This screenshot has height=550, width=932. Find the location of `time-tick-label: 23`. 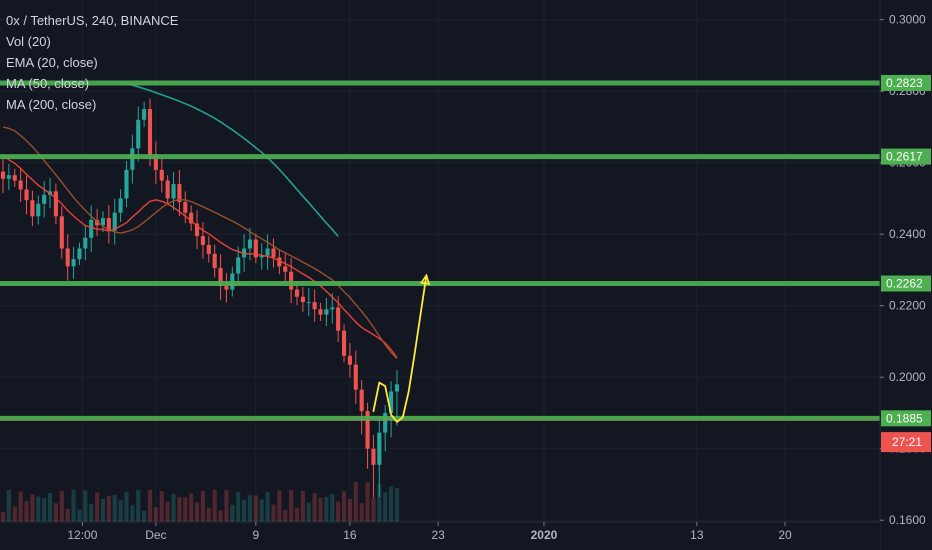

time-tick-label: 23 is located at coordinates (438, 535).